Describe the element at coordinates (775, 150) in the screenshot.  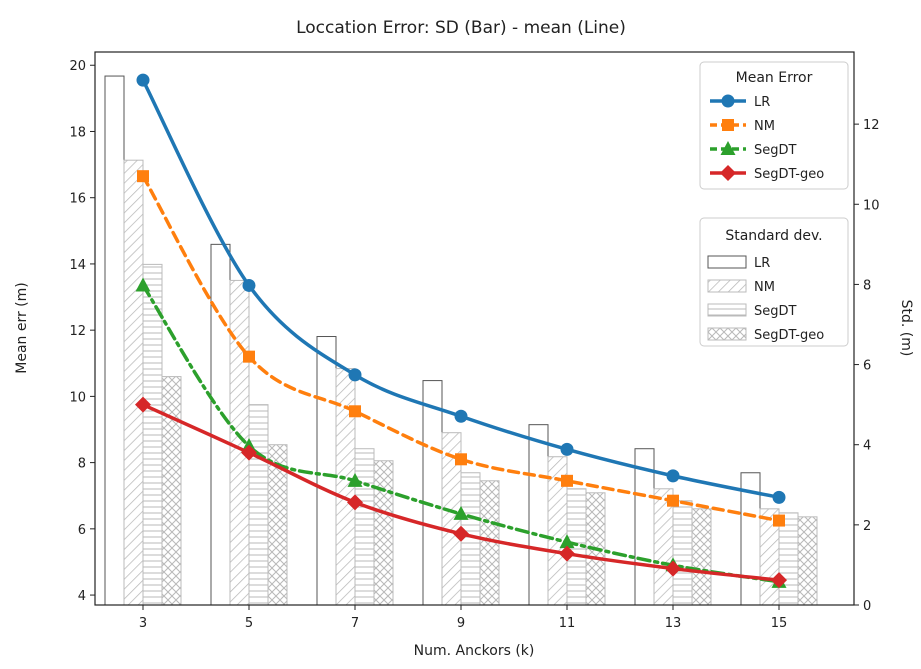
I see `mean-legend-label-SegDT: SegDT` at that location.